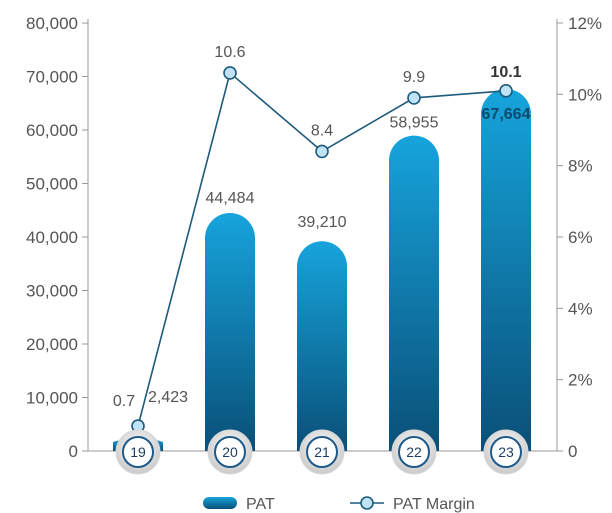 The height and width of the screenshot is (513, 612). I want to click on left-axis-tick-label: 30,000, so click(52, 291).